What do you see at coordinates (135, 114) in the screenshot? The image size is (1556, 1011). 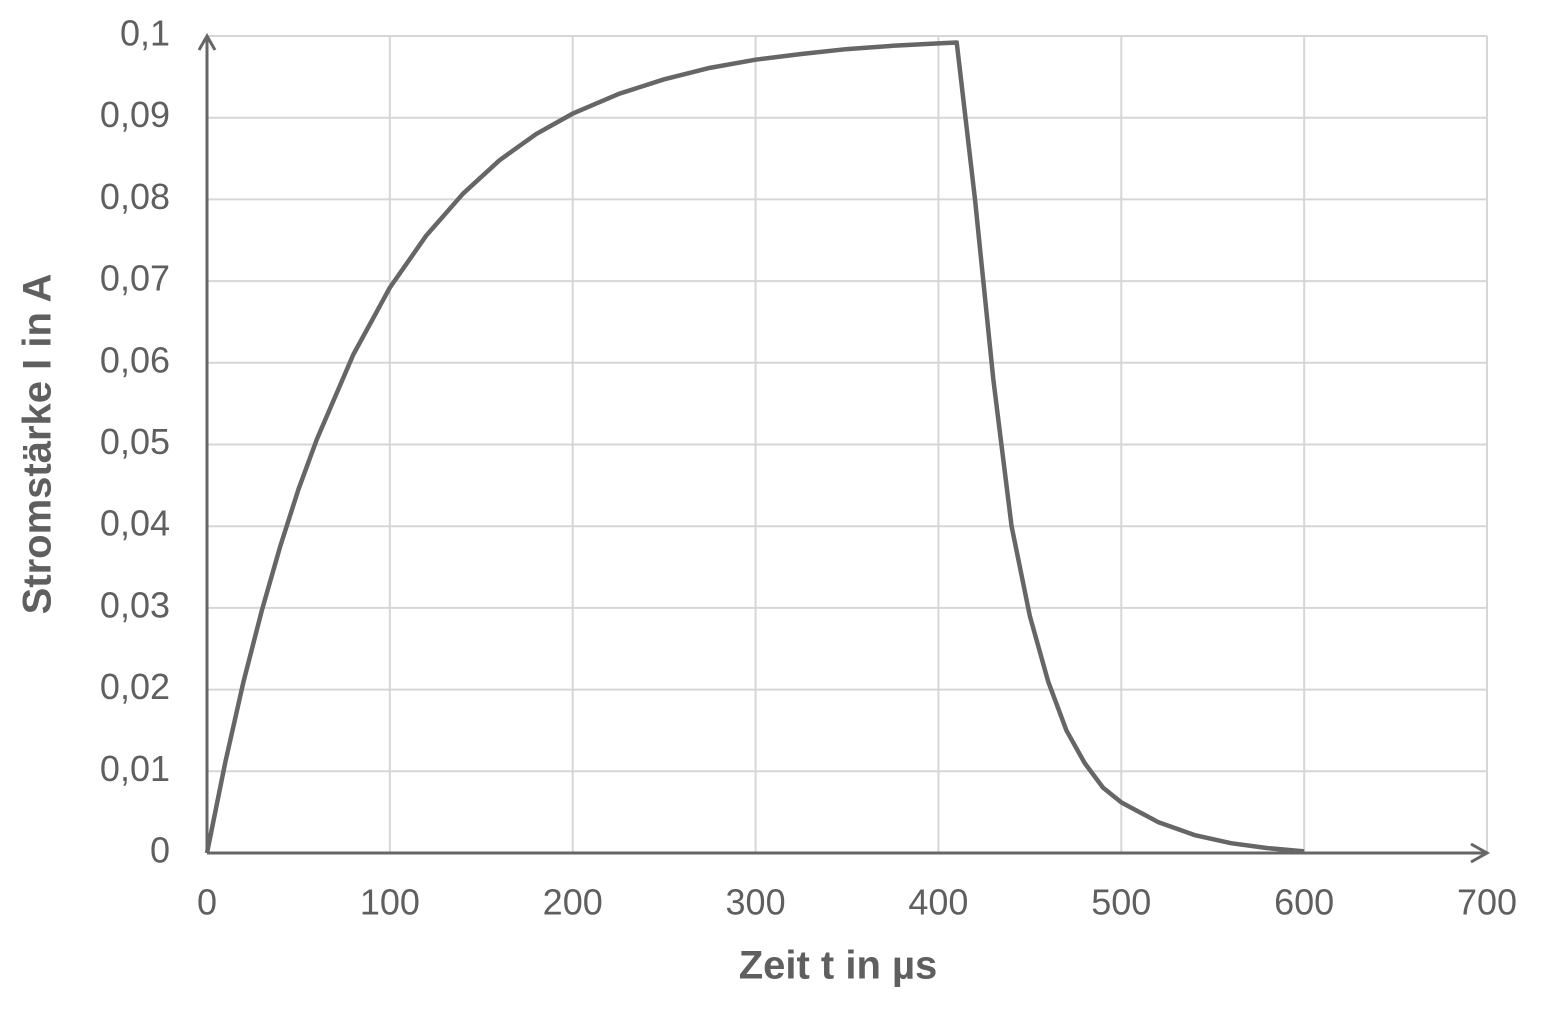 I see `y-tick-label: 0,09` at bounding box center [135, 114].